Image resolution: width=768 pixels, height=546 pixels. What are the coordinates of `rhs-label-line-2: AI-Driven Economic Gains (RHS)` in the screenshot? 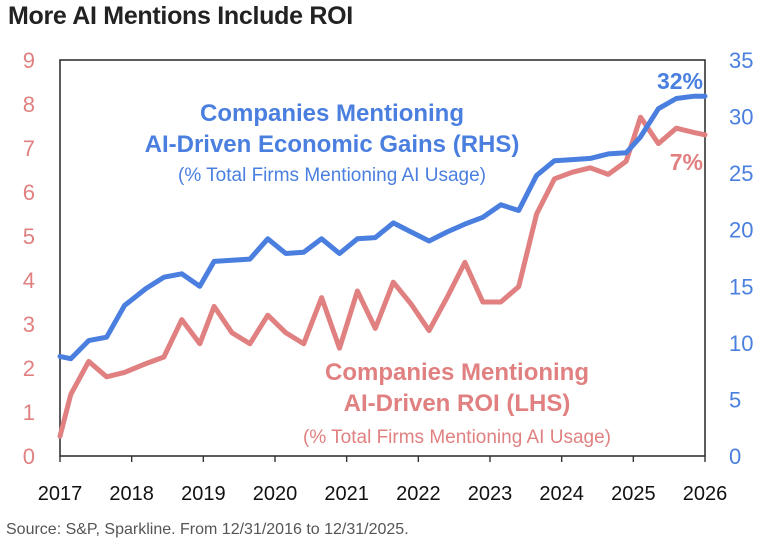 It's located at (332, 144).